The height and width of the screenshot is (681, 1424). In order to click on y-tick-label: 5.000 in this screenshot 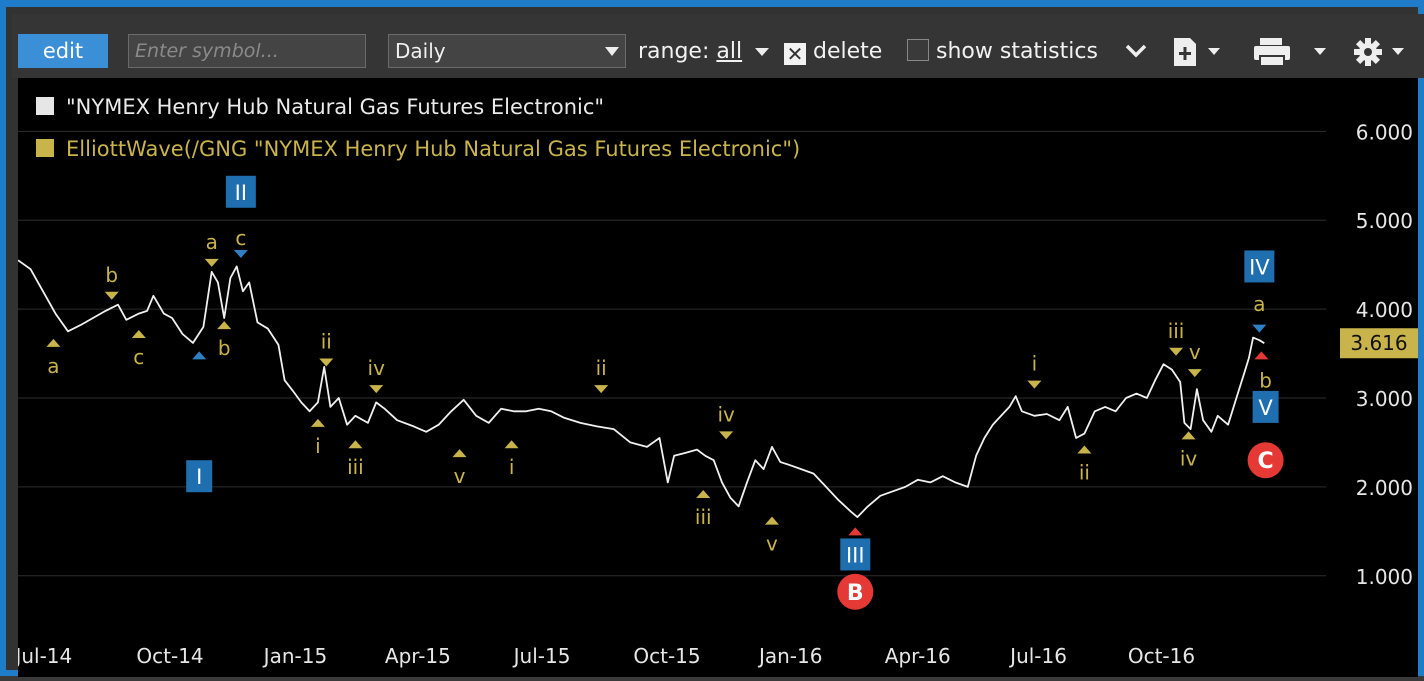, I will do `click(1384, 221)`.